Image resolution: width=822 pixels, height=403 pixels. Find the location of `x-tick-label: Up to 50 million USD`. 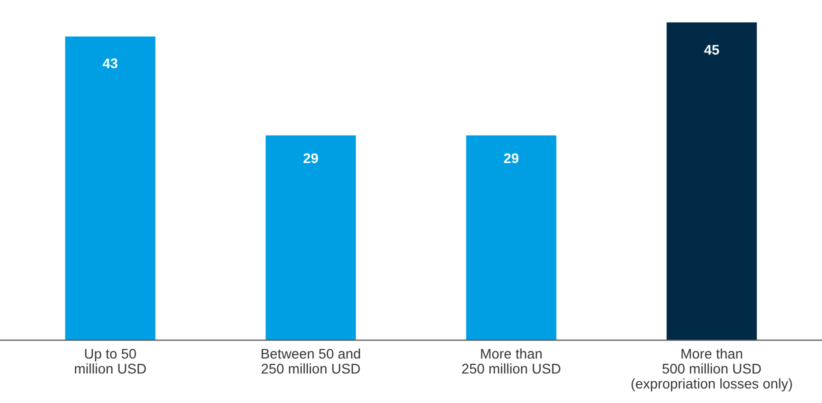

x-tick-label: Up to 50 million USD is located at coordinates (110, 361).